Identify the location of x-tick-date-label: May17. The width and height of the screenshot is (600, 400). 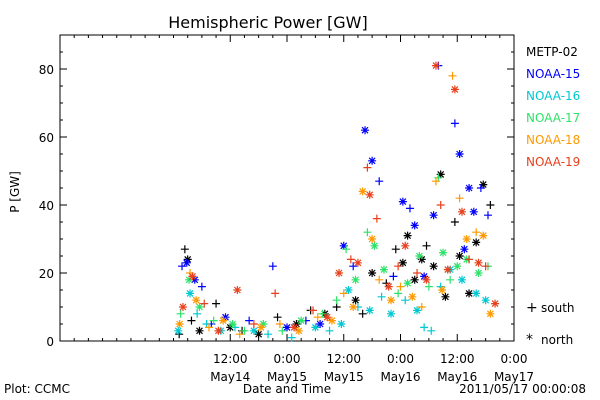
(514, 377).